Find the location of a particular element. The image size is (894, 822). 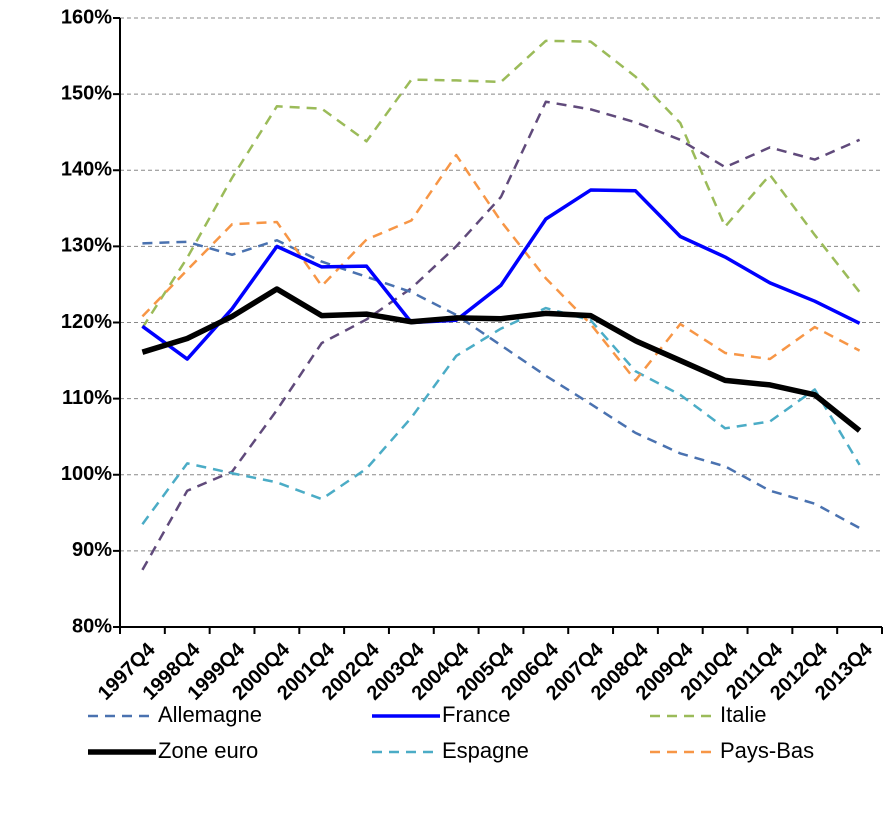

series-line is located at coordinates (501, 359).